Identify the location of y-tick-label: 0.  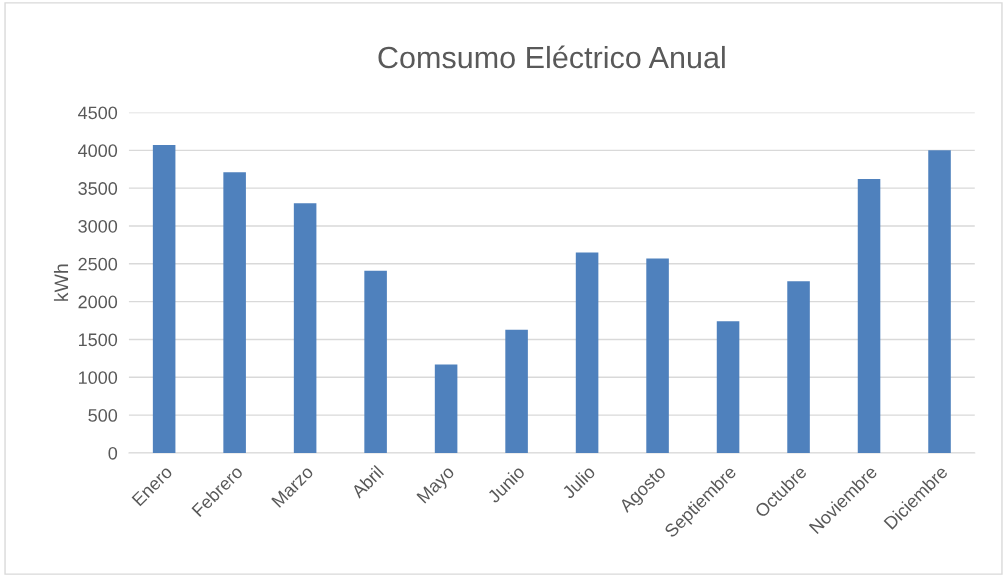
(113, 453).